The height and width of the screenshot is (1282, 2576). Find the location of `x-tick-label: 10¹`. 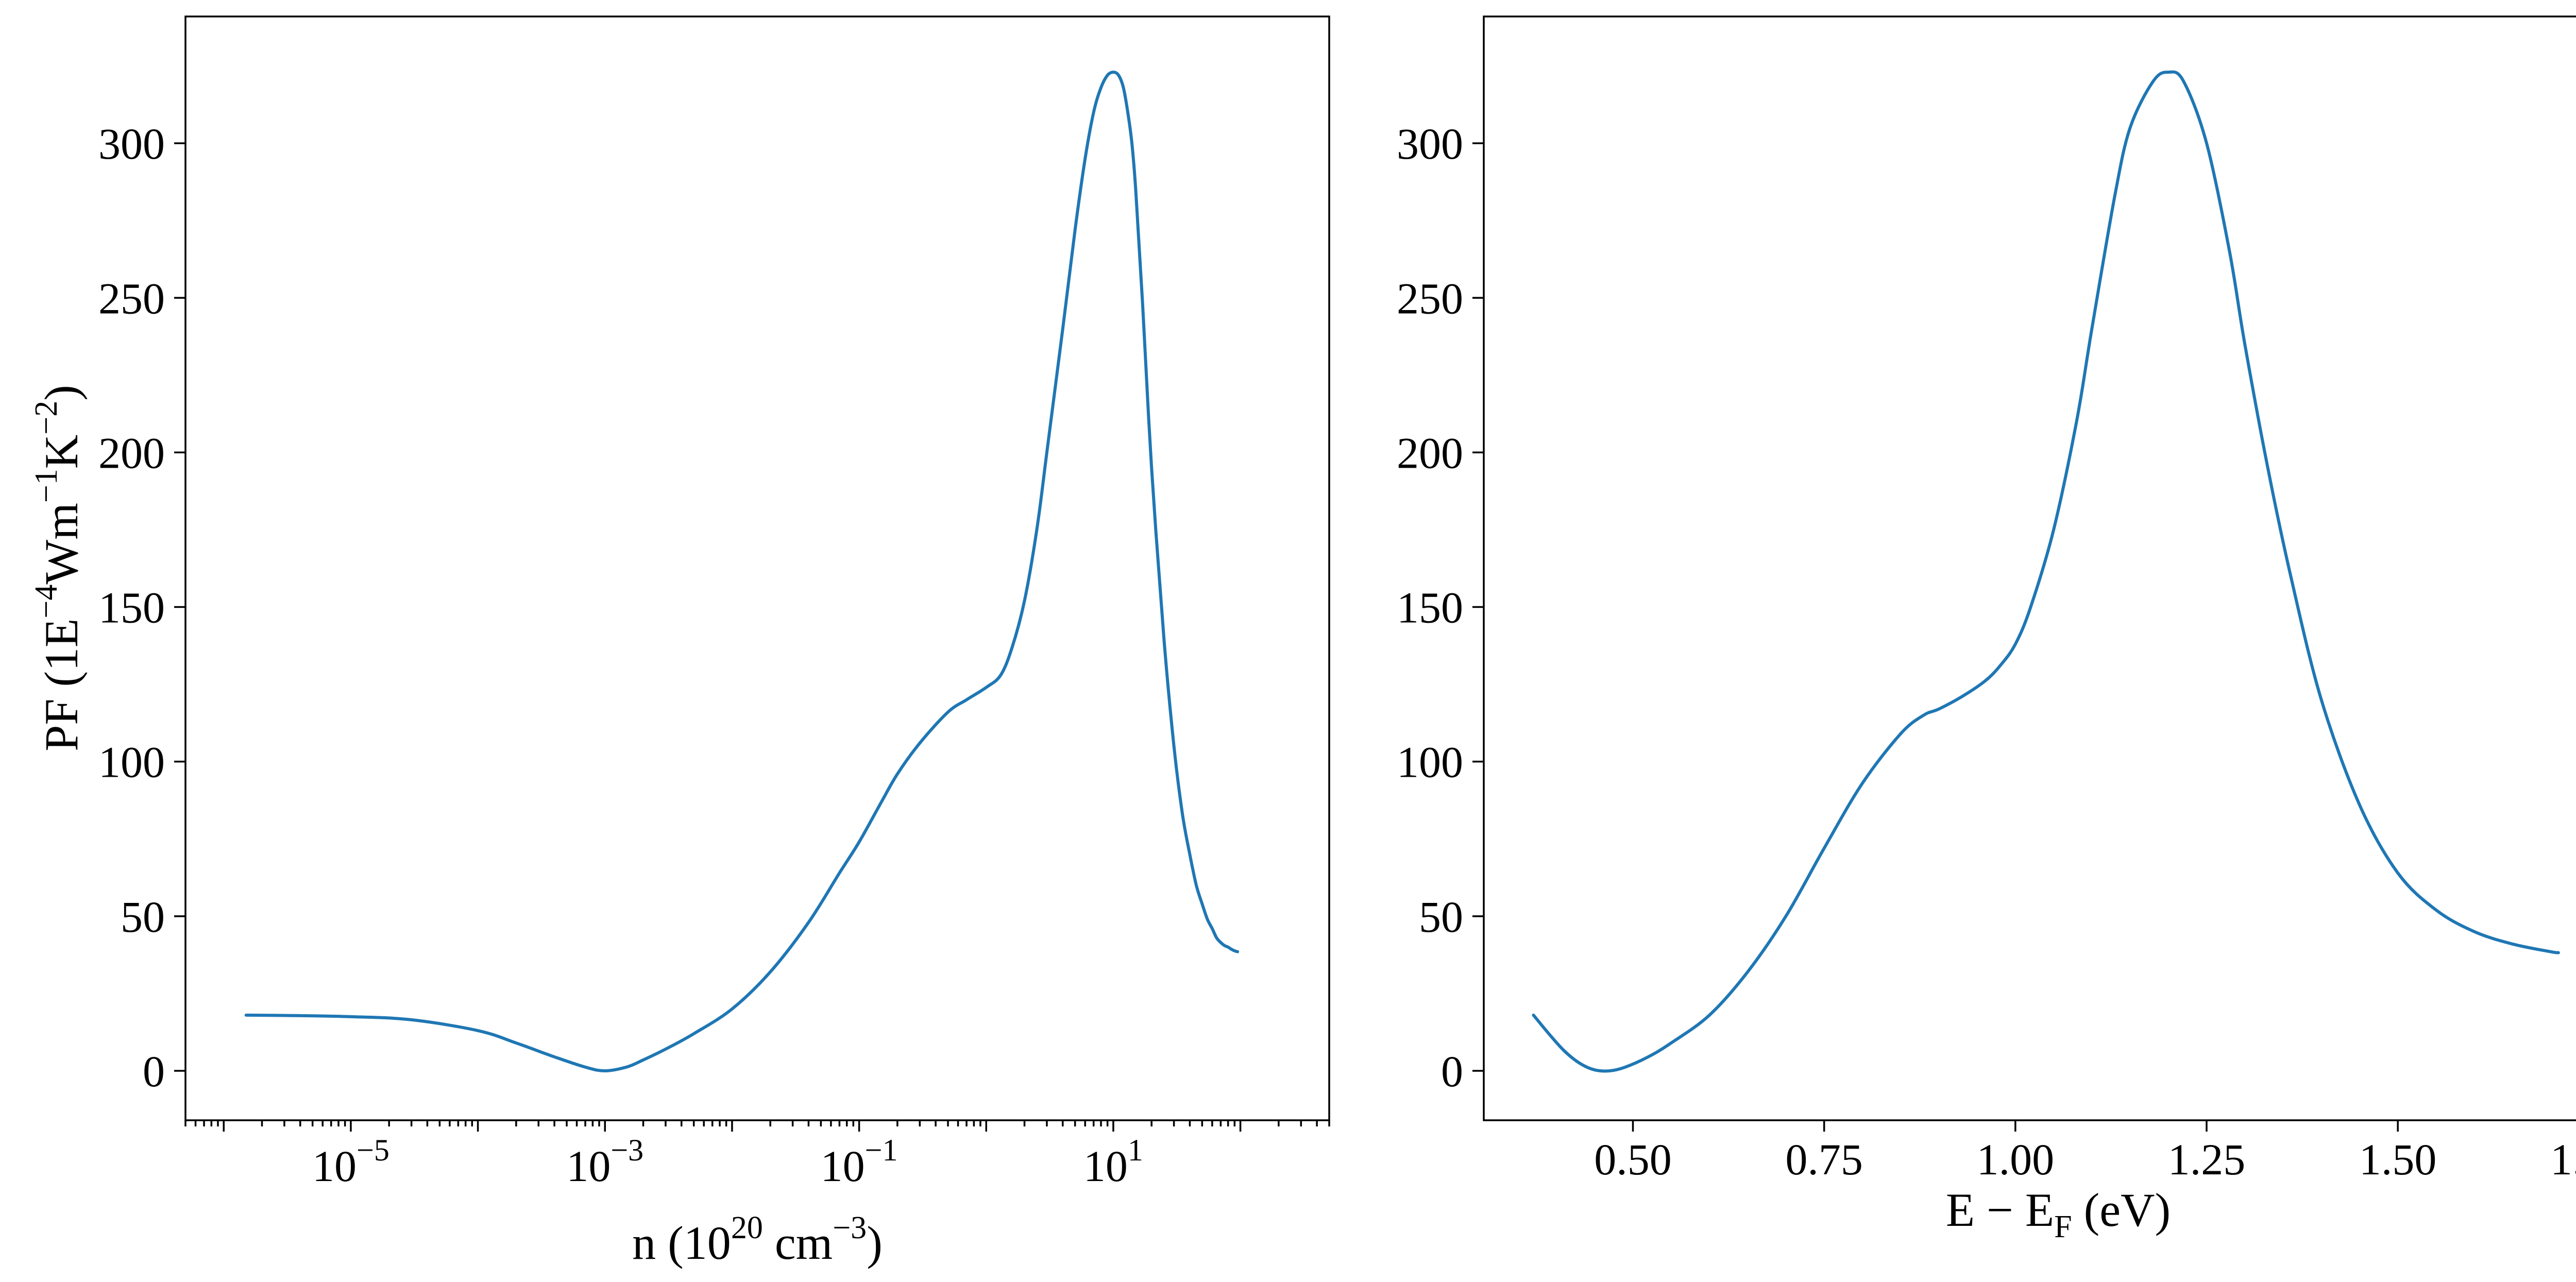

x-tick-label: 10¹ is located at coordinates (1113, 1162).